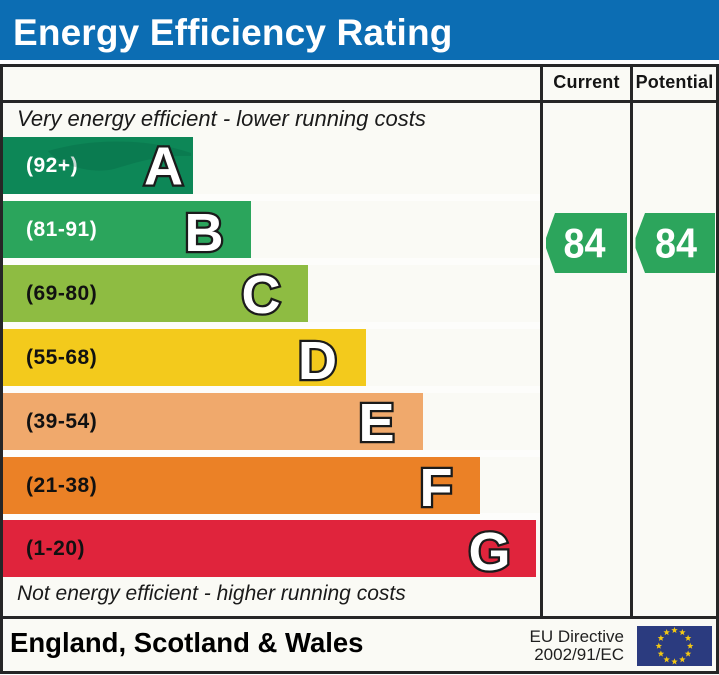 Image resolution: width=719 pixels, height=675 pixels. Describe the element at coordinates (204, 233) in the screenshot. I see `svg-text: B` at that location.